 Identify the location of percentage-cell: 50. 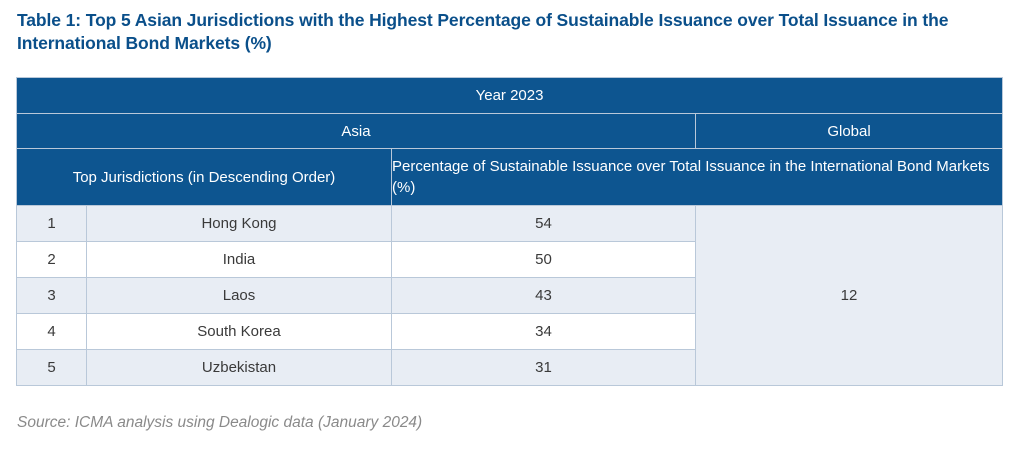
(543, 259).